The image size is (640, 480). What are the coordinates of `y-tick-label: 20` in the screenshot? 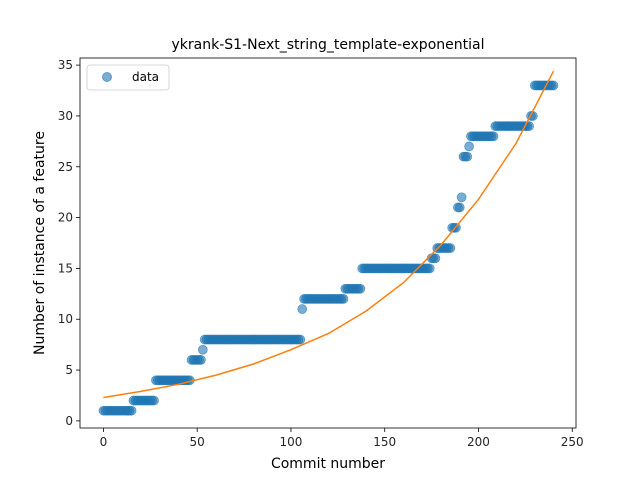 It's located at (65, 218).